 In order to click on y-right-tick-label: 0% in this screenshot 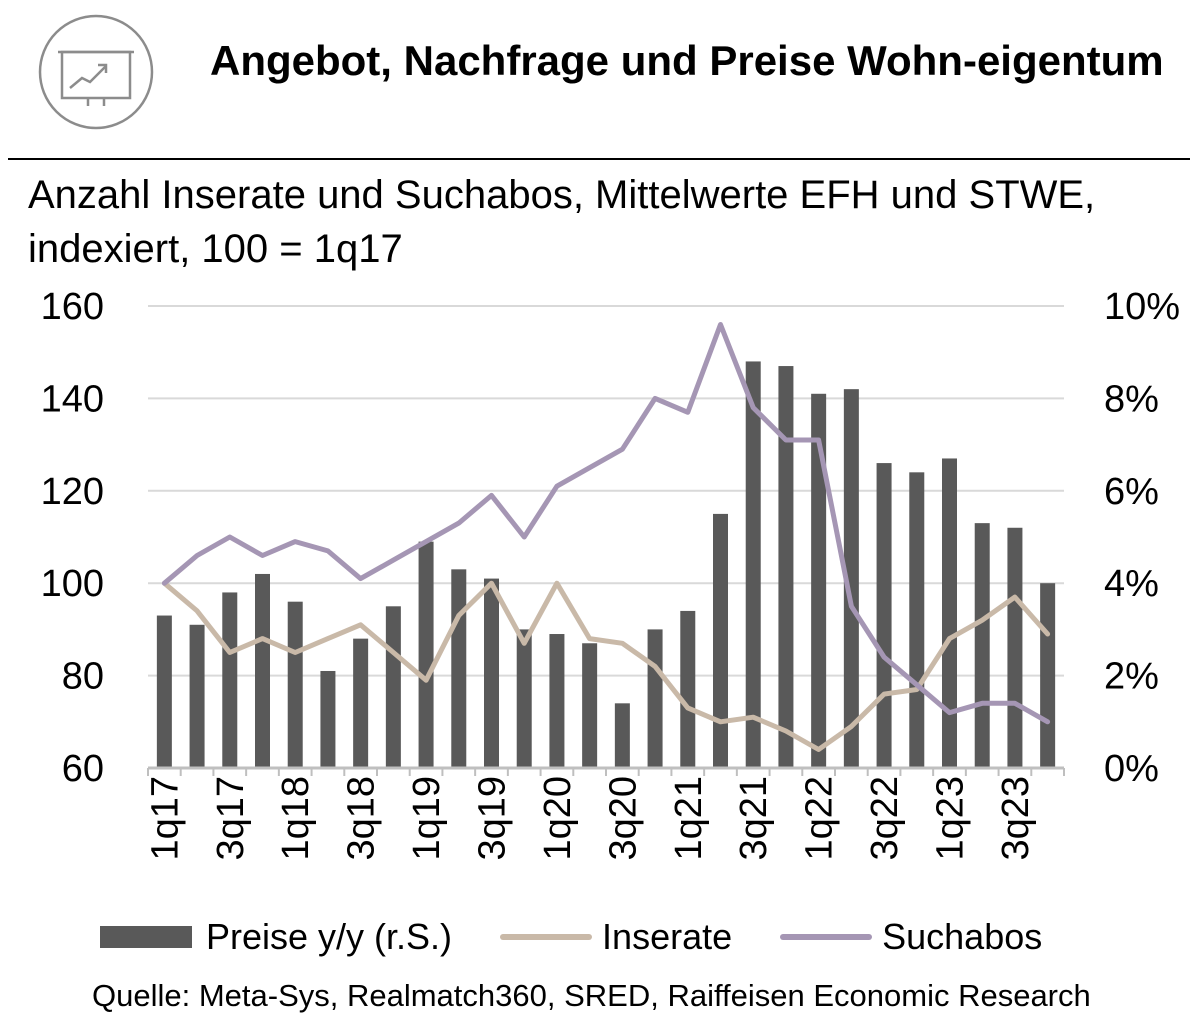, I will do `click(1131, 769)`.